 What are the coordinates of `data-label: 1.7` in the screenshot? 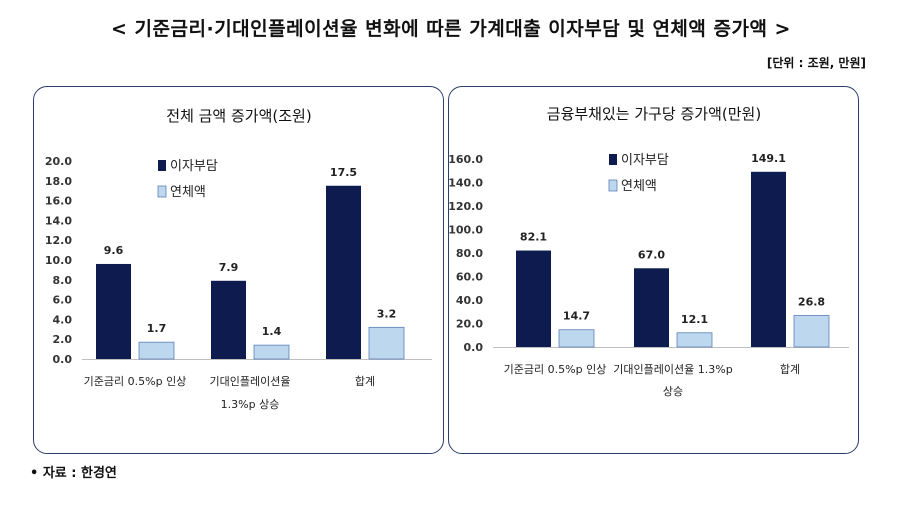 It's located at (157, 328).